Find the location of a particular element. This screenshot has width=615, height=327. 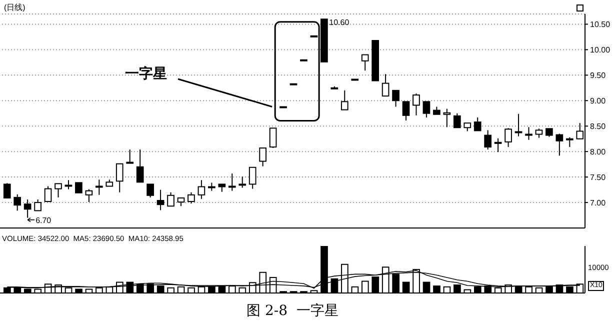

y-tick-label: 7.00 is located at coordinates (598, 203).